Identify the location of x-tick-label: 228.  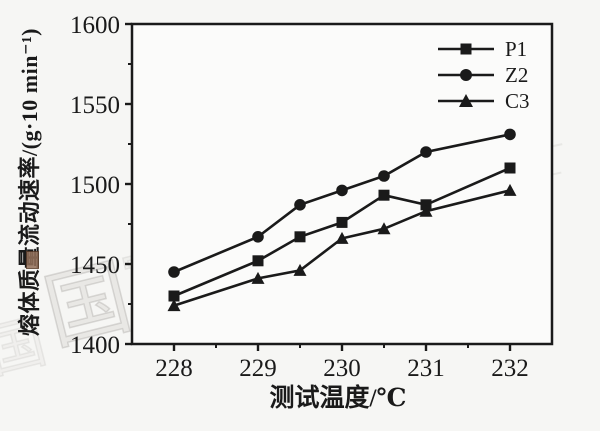
(174, 368).